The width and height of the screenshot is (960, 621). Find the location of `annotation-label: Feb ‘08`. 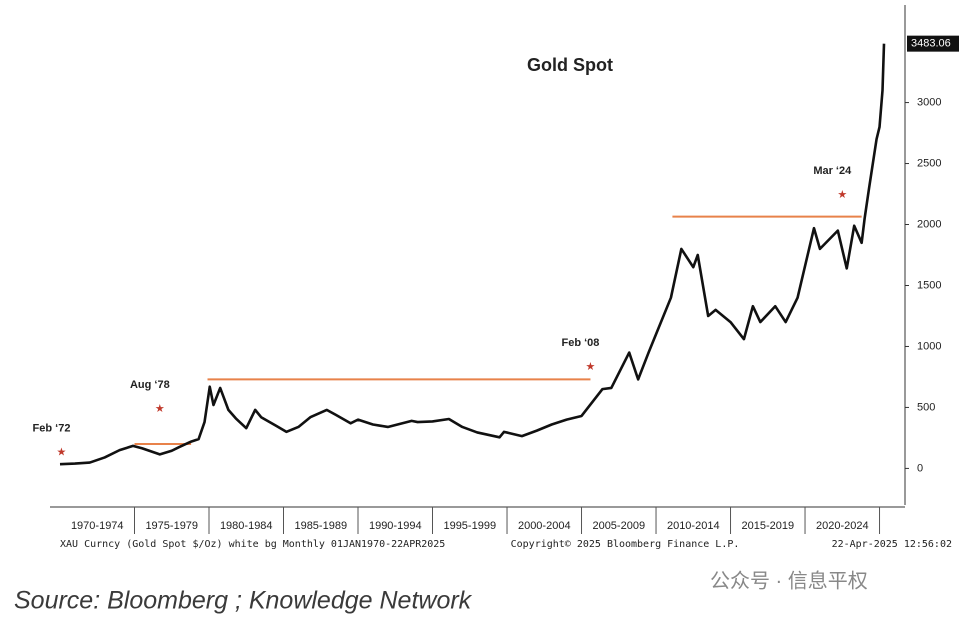

annotation-label: Feb ‘08 is located at coordinates (581, 343).